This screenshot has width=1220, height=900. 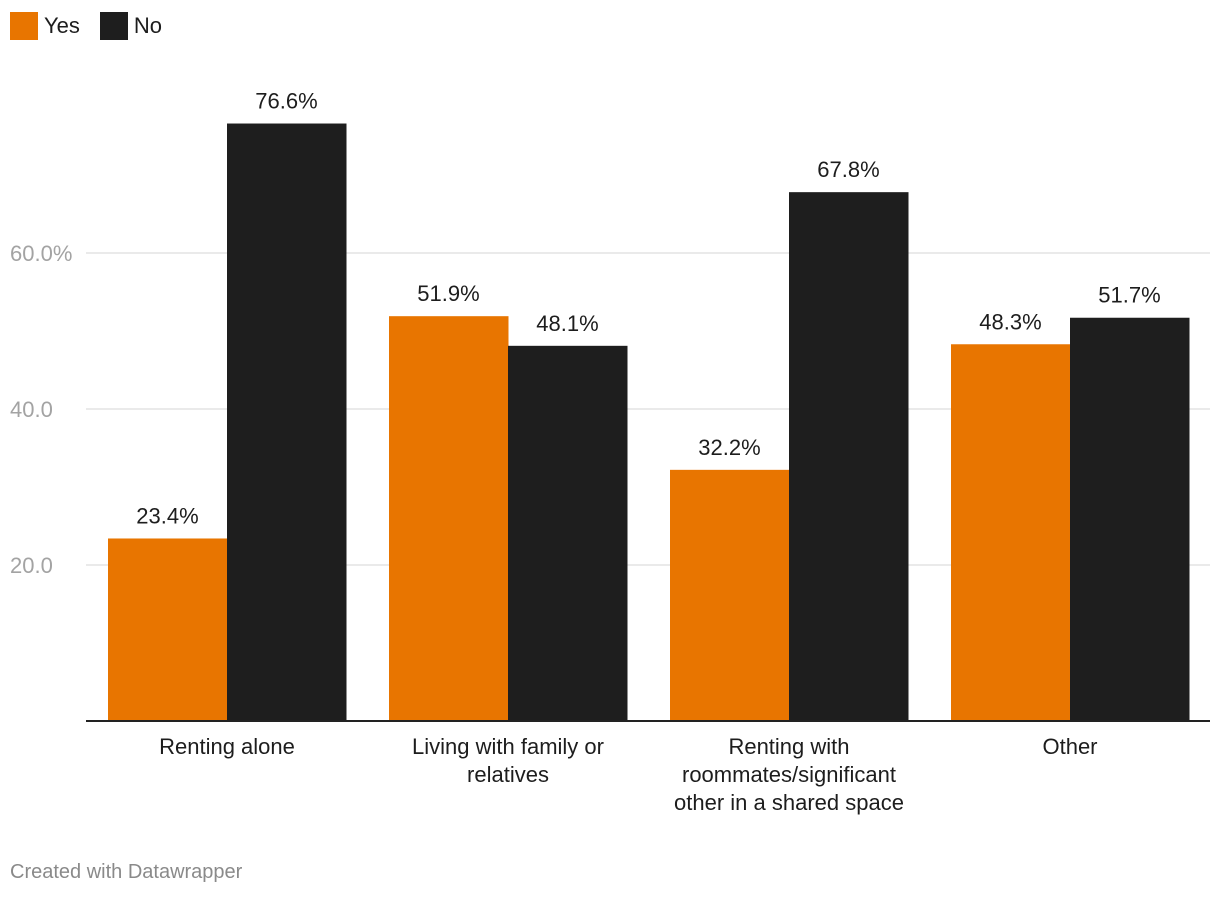 What do you see at coordinates (729, 447) in the screenshot?
I see `data-label-yes-2: 32.2%` at bounding box center [729, 447].